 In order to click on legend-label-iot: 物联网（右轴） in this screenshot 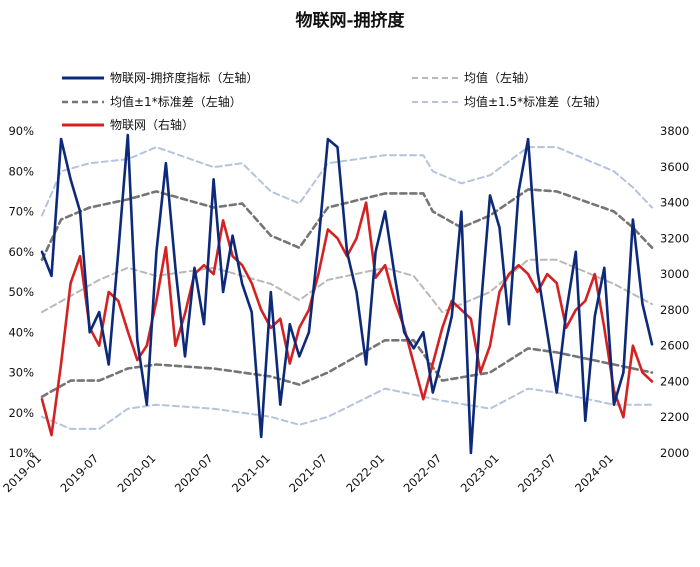, I will do `click(152, 124)`.